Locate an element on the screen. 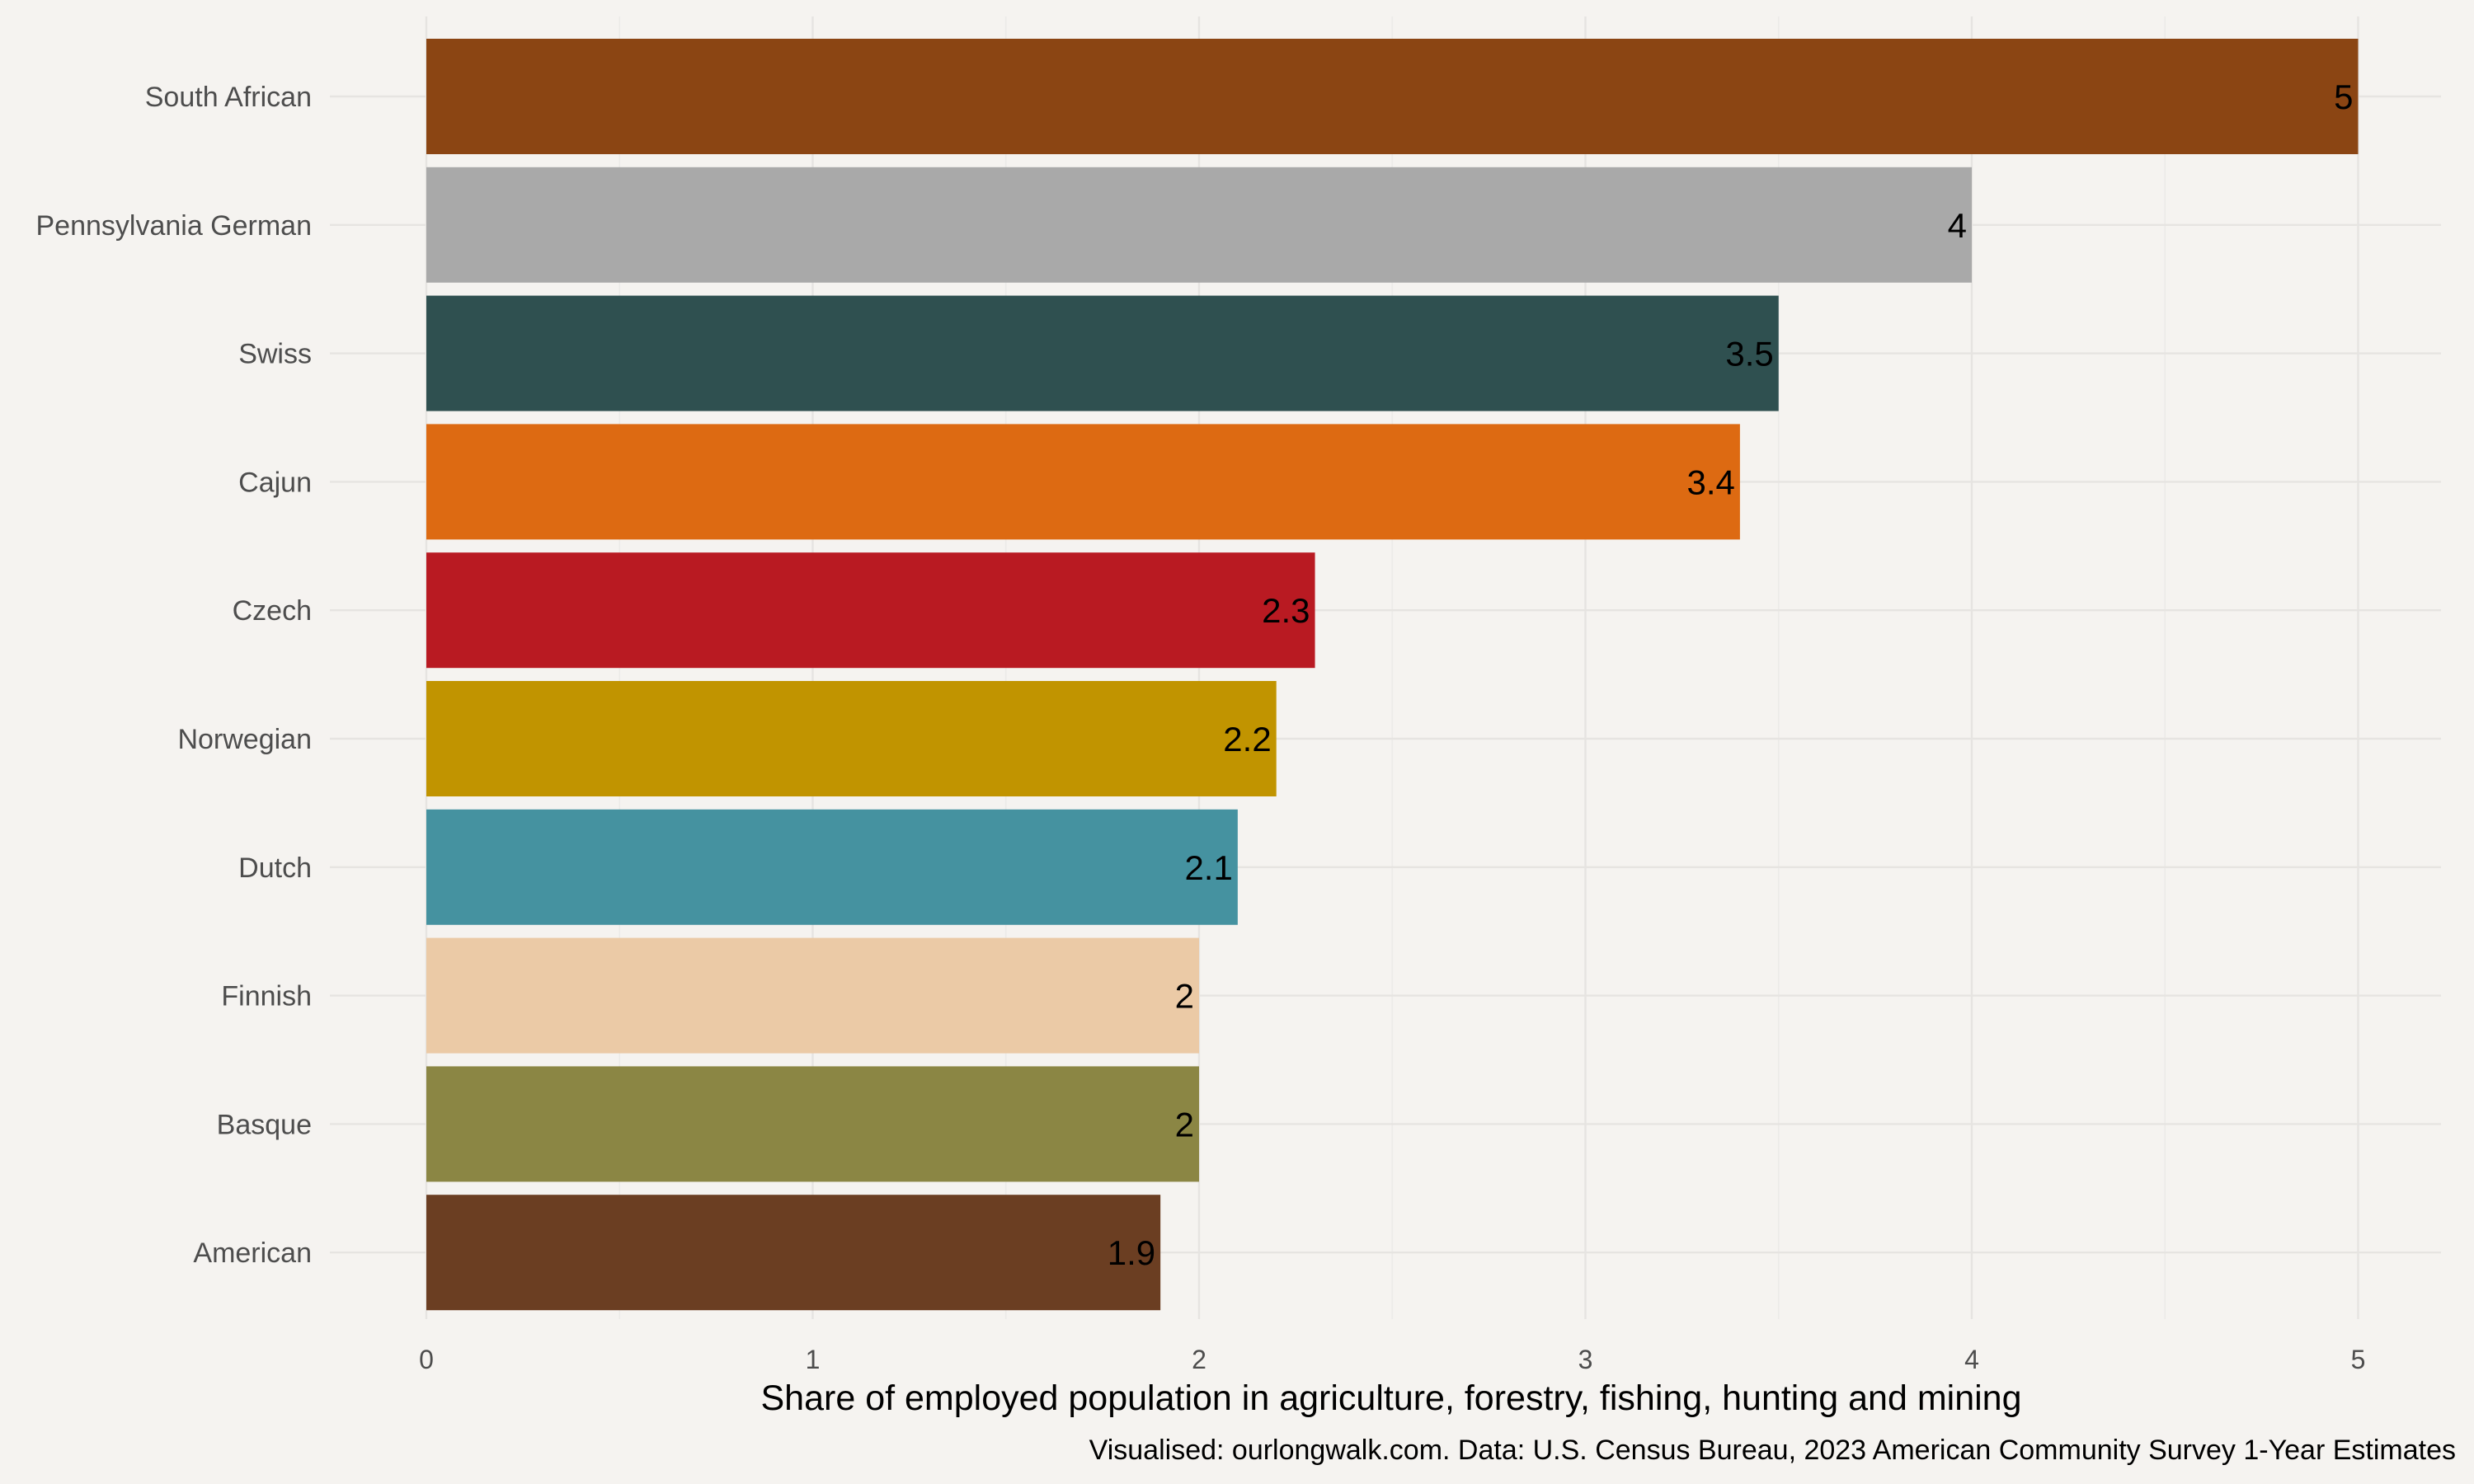 The image size is (2474, 1484). bar-value-label: 2.3 is located at coordinates (1286, 610).